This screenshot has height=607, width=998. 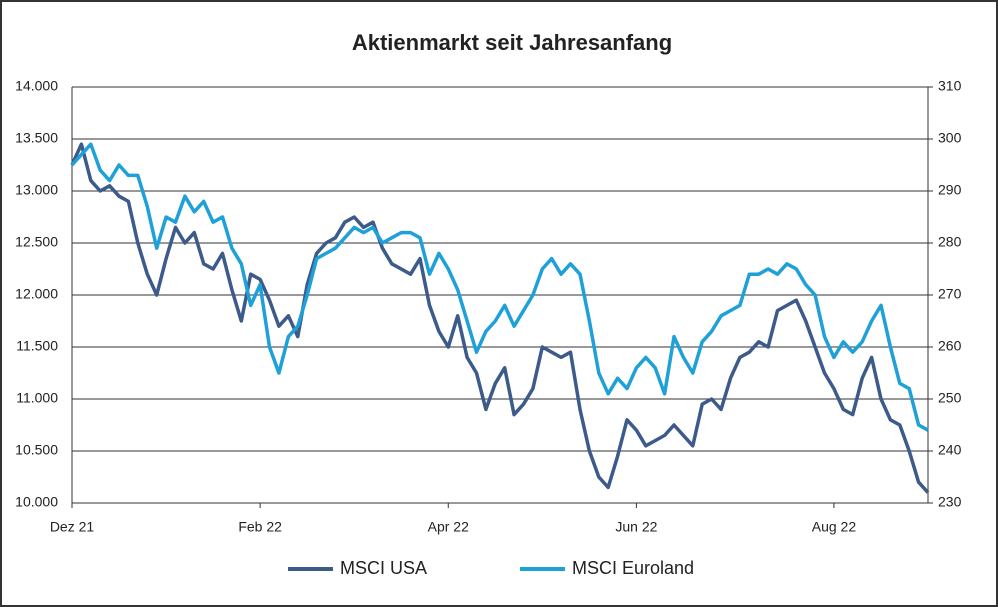 I want to click on y2-tick-label: 240, so click(x=950, y=450).